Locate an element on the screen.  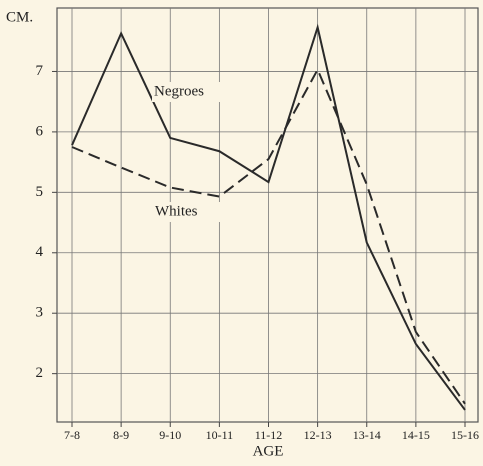
x-tick-label: 15-16 is located at coordinates (465, 435).